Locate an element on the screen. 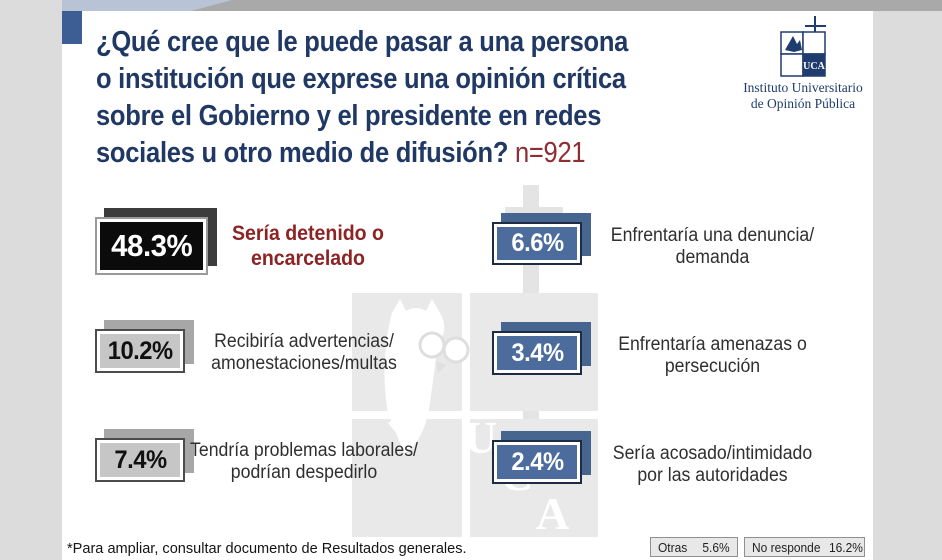 Image resolution: width=942 pixels, height=560 pixels. result-label-detenido: Sería detenido o encarcelado is located at coordinates (308, 246).